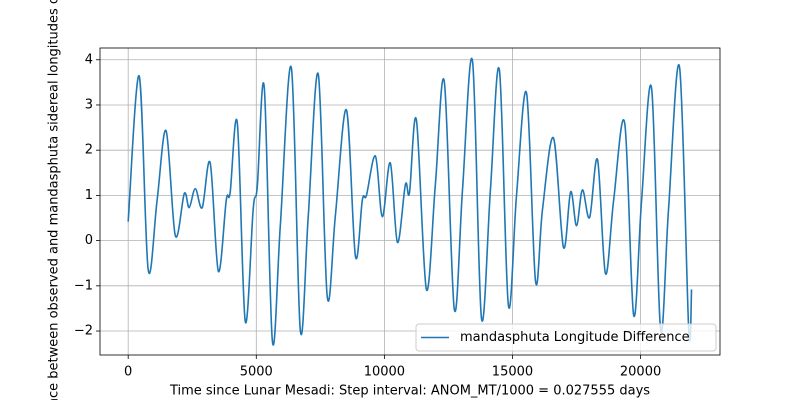 This screenshot has width=800, height=400. I want to click on x-tick-label: 20000, so click(640, 372).